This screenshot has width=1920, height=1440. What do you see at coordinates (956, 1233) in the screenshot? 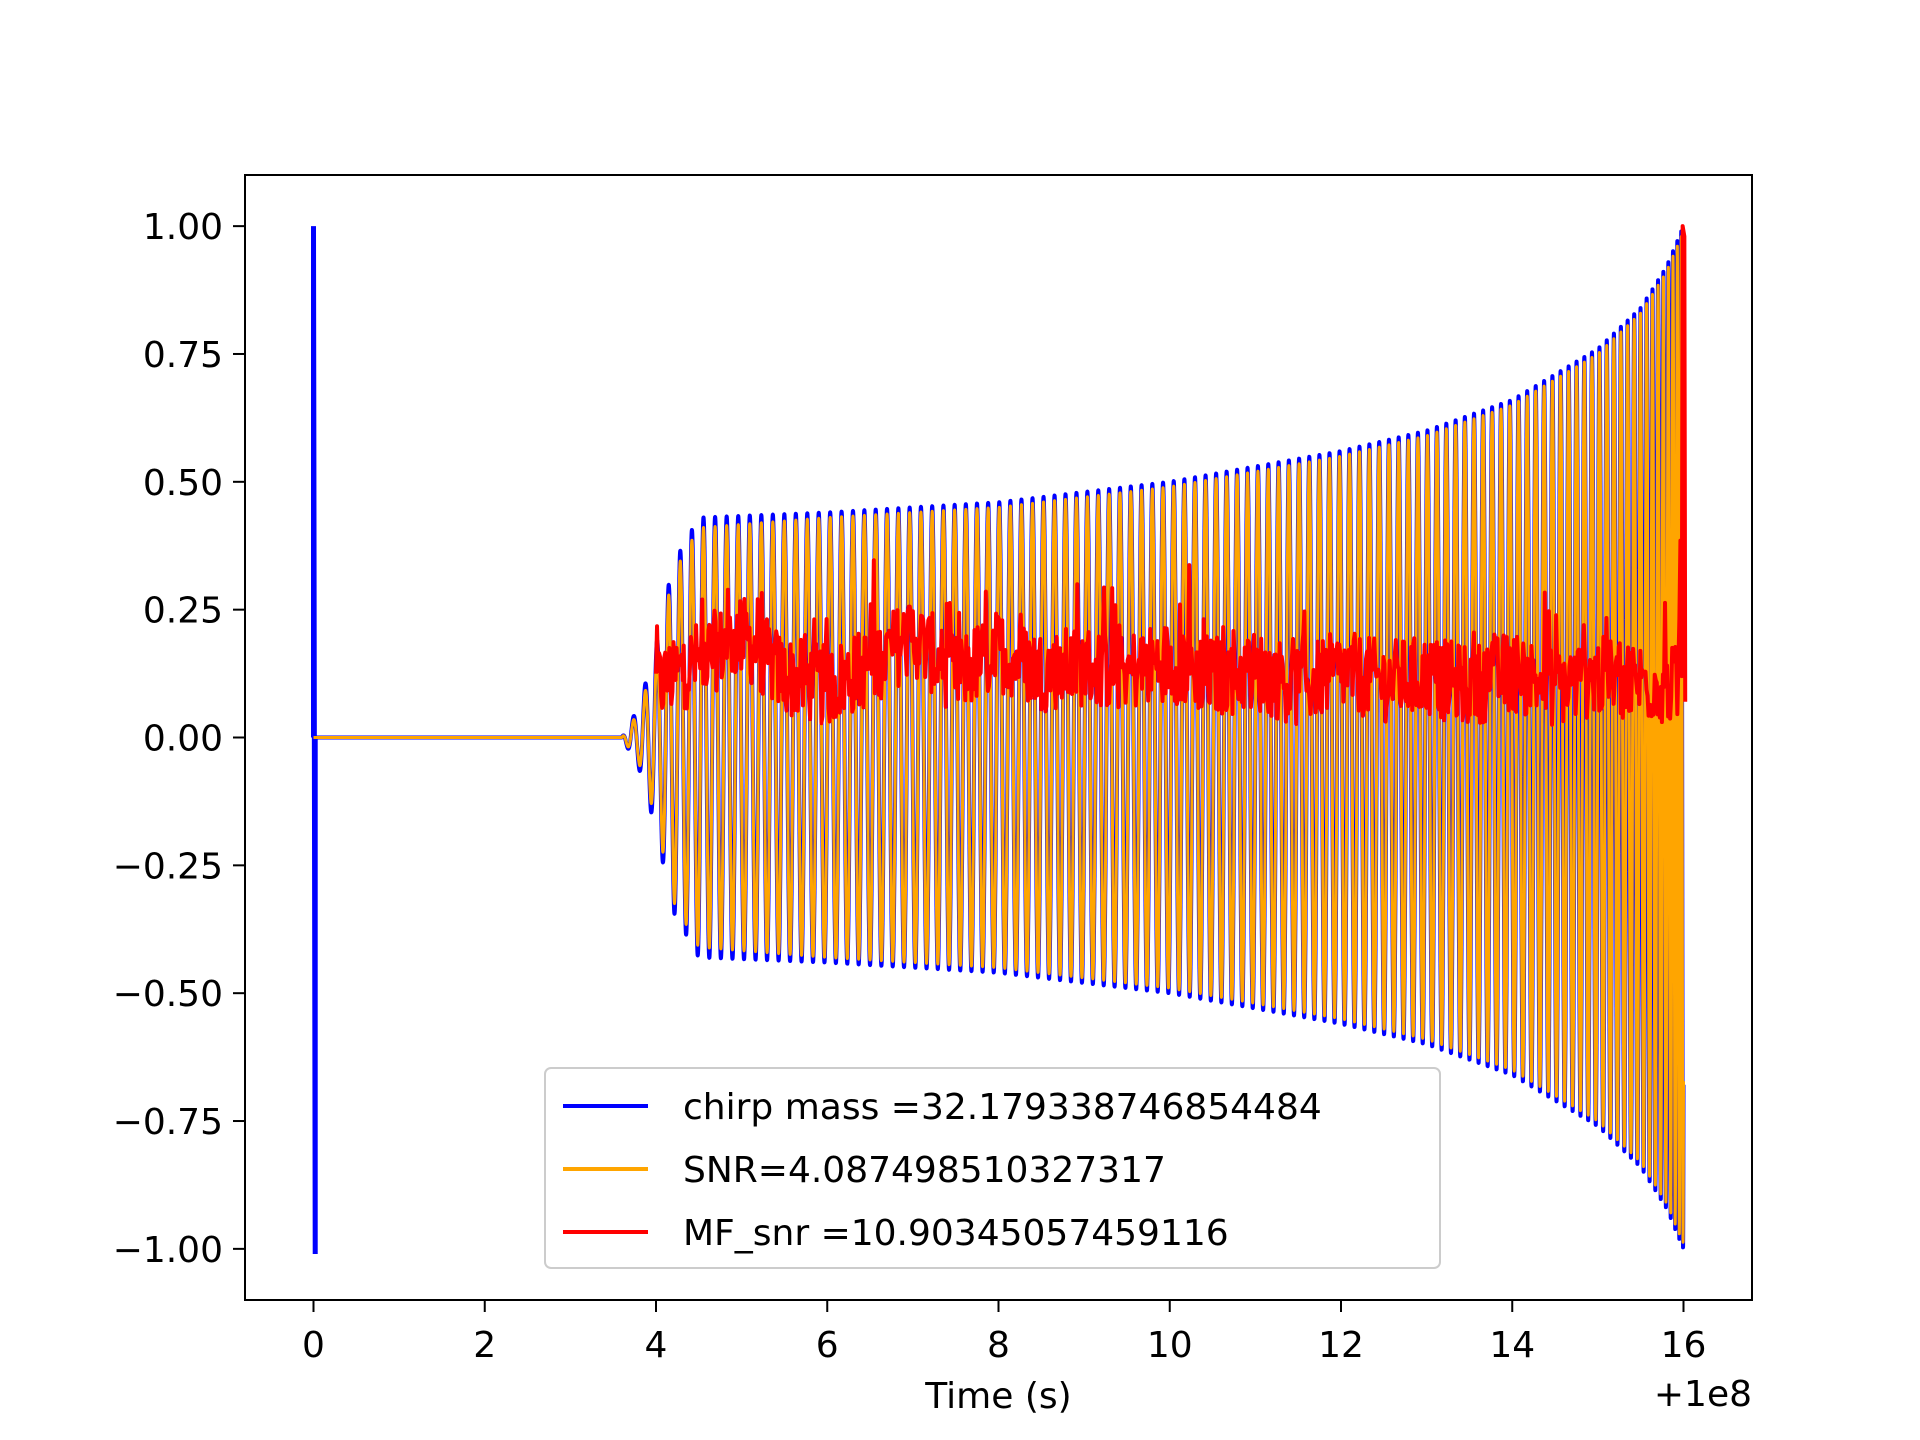
I see `legend-entry-label: MF_snr =10.90345057459116` at bounding box center [956, 1233].